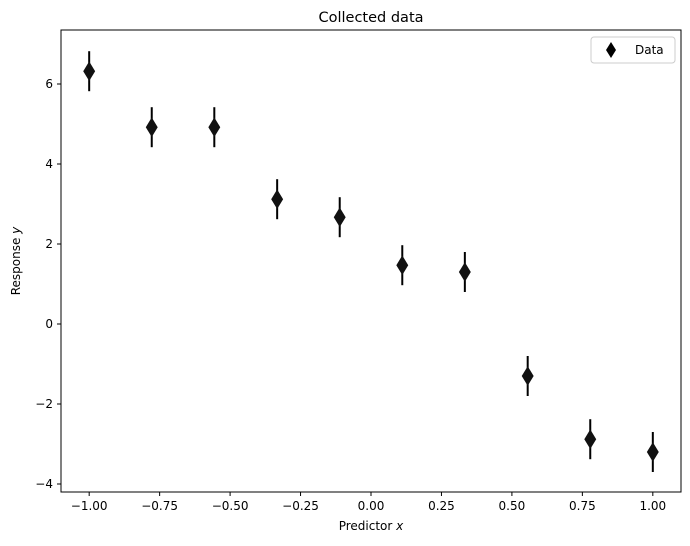 The image size is (690, 546). I want to click on x-axis-label: Predictor x, so click(371, 526).